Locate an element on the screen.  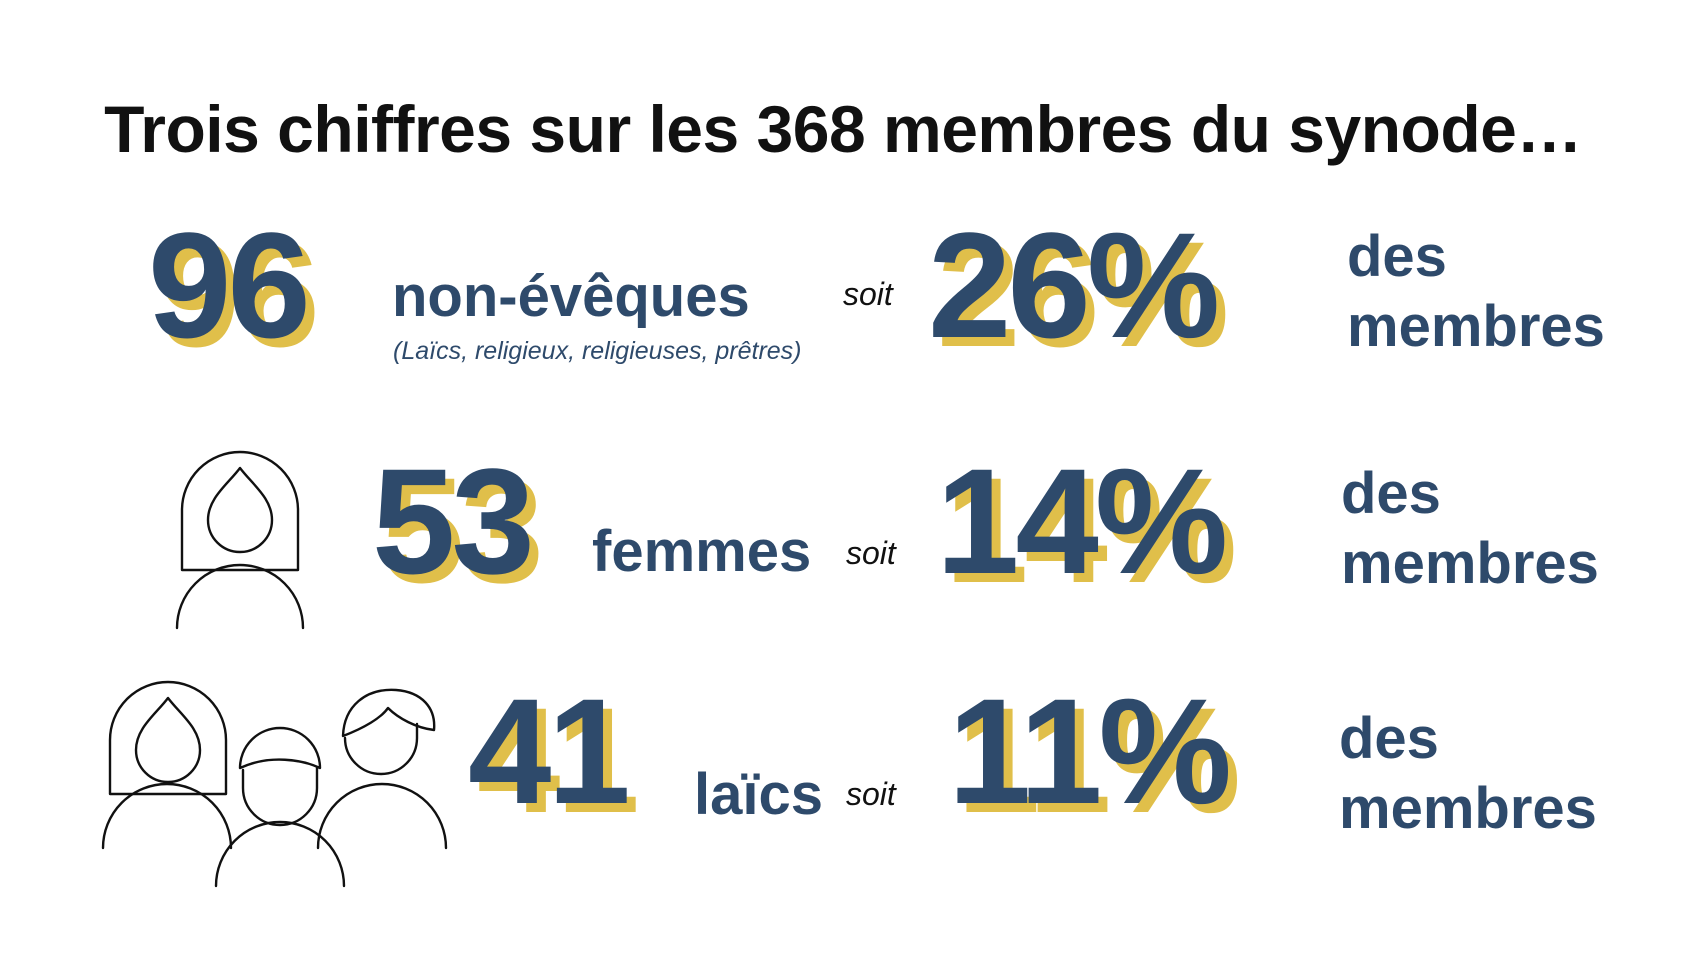
lay-count: 41 is located at coordinates (549, 751).